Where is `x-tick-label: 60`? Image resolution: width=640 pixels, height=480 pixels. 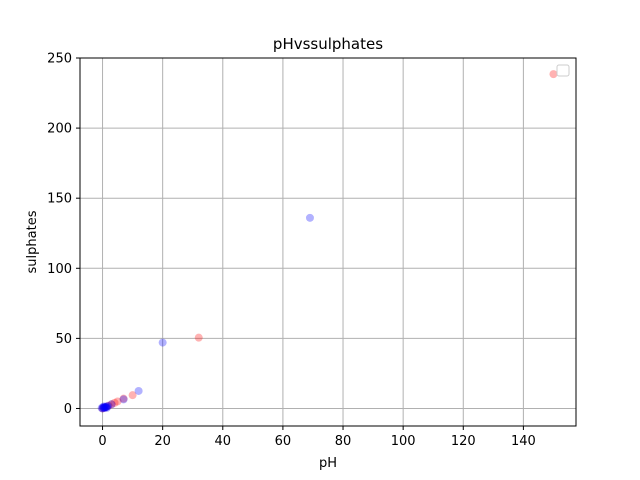
x-tick-label: 60 is located at coordinates (283, 441).